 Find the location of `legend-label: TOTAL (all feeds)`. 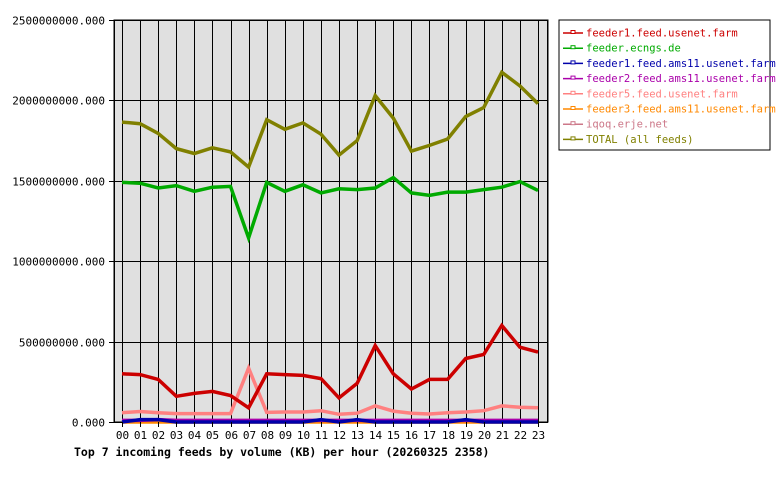

legend-label: TOTAL (all feeds) is located at coordinates (639, 140).